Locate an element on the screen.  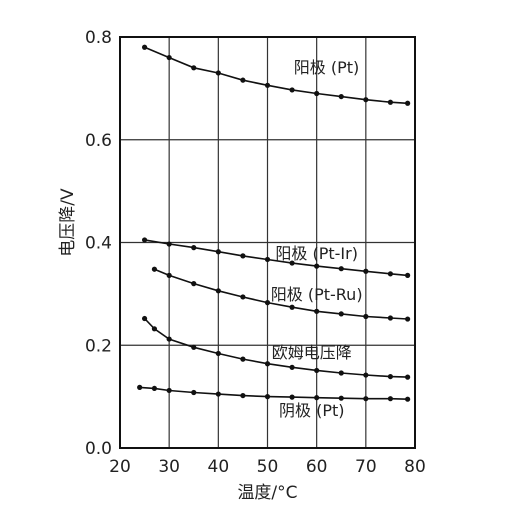
x-tick-label: 40 is located at coordinates (219, 467).